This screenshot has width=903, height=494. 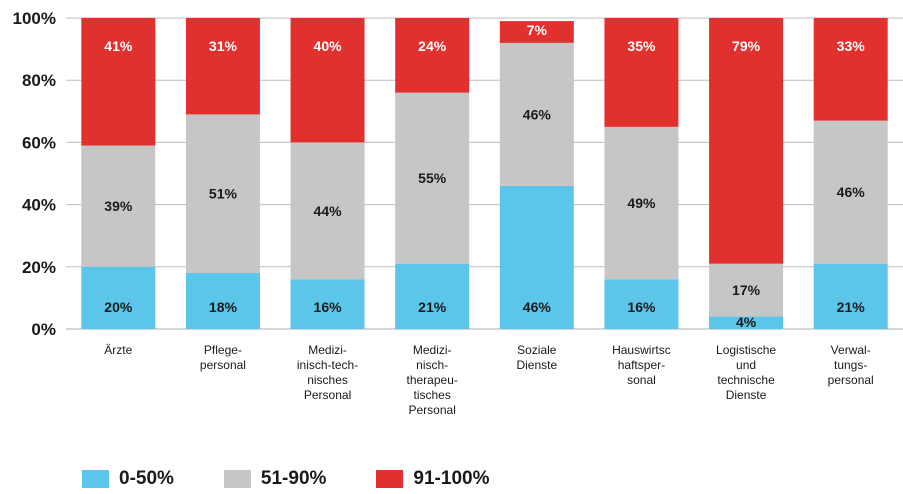 What do you see at coordinates (432, 46) in the screenshot?
I see `data-label: 24%` at bounding box center [432, 46].